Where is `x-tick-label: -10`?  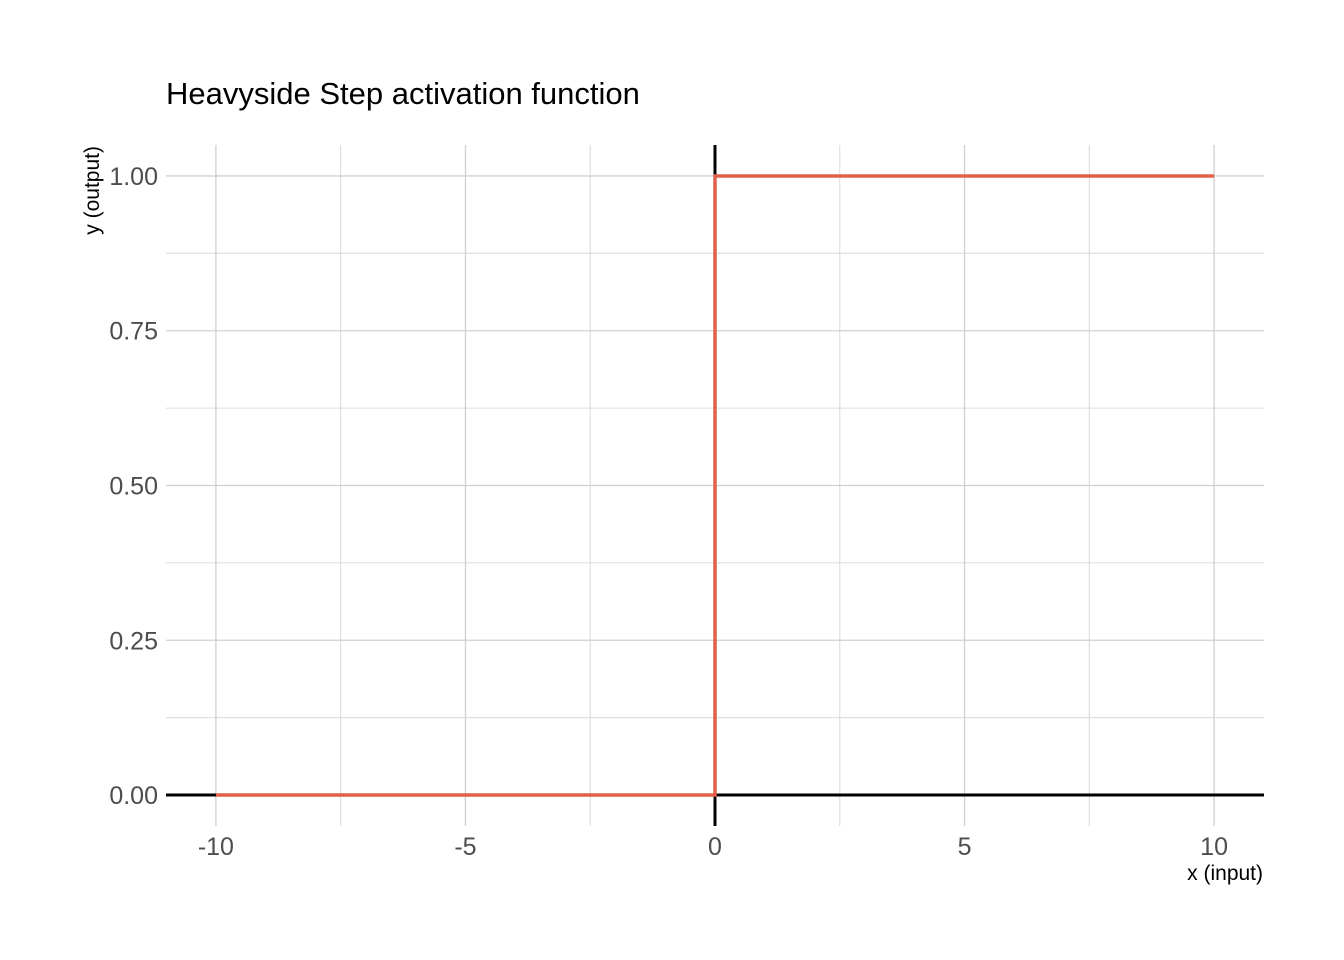
x-tick-label: -10 is located at coordinates (216, 847).